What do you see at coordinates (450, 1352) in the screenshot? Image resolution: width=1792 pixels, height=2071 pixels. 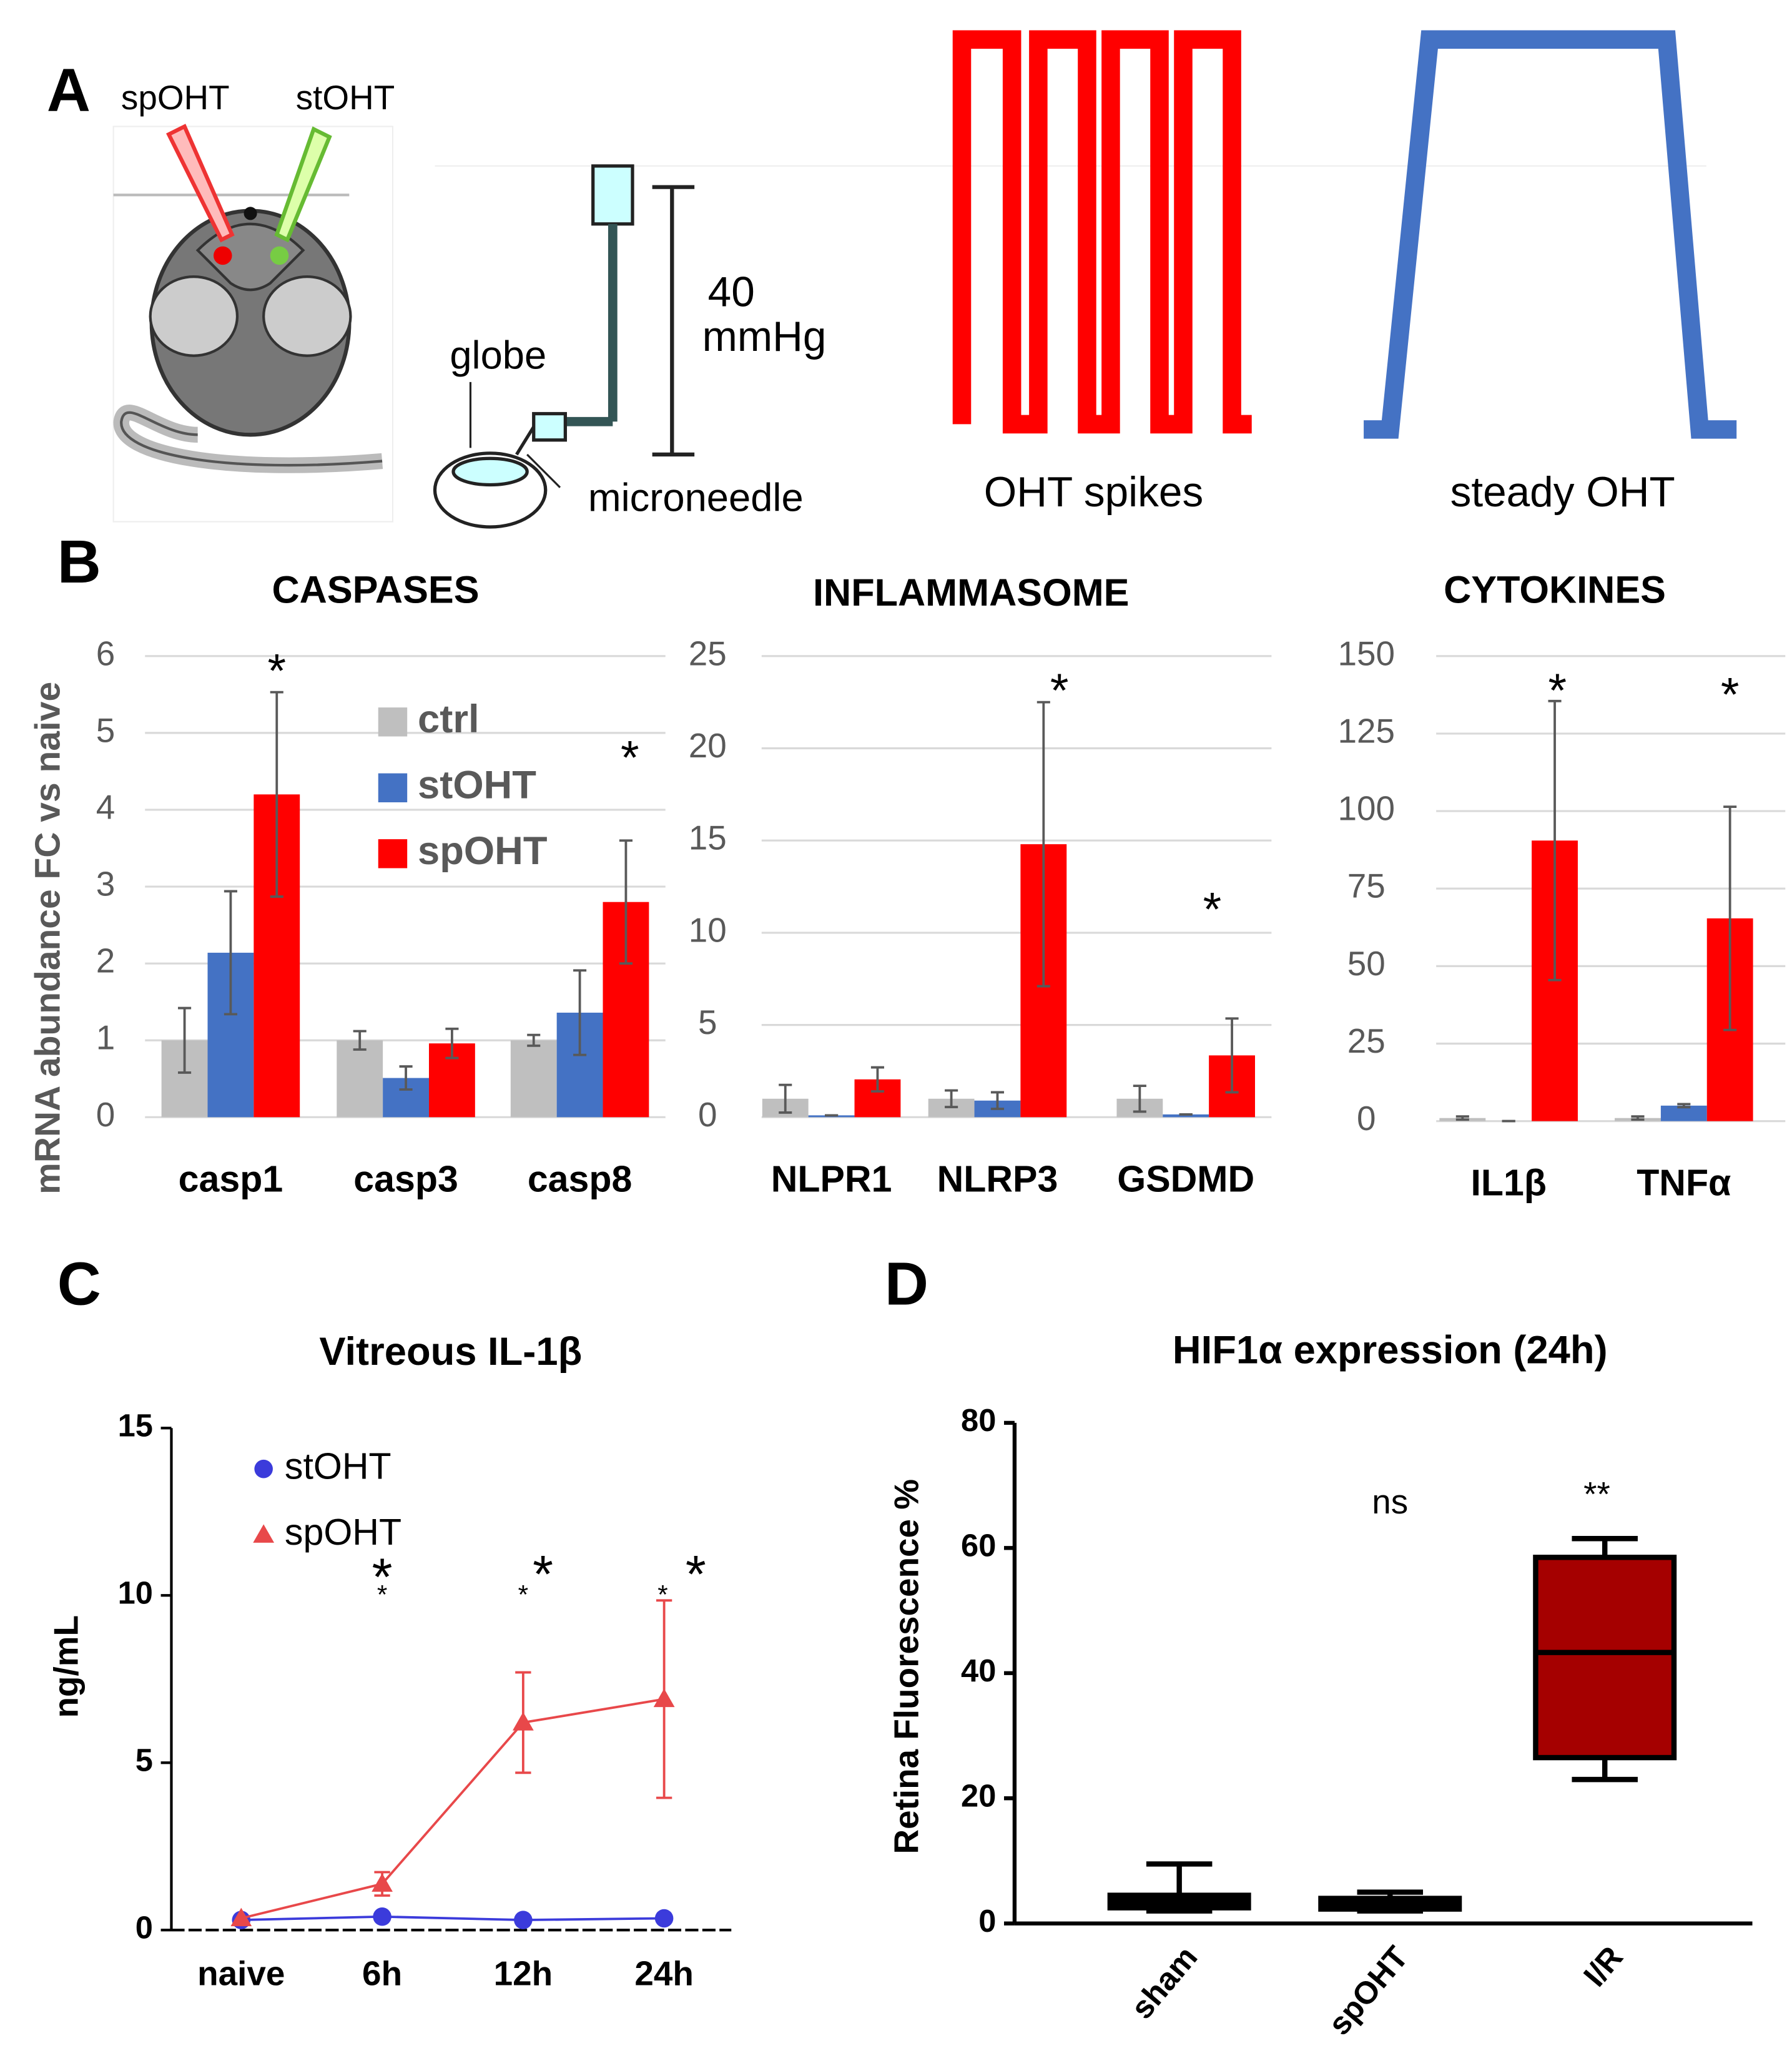 I see `chart-title: Vitreous IL-1β` at bounding box center [450, 1352].